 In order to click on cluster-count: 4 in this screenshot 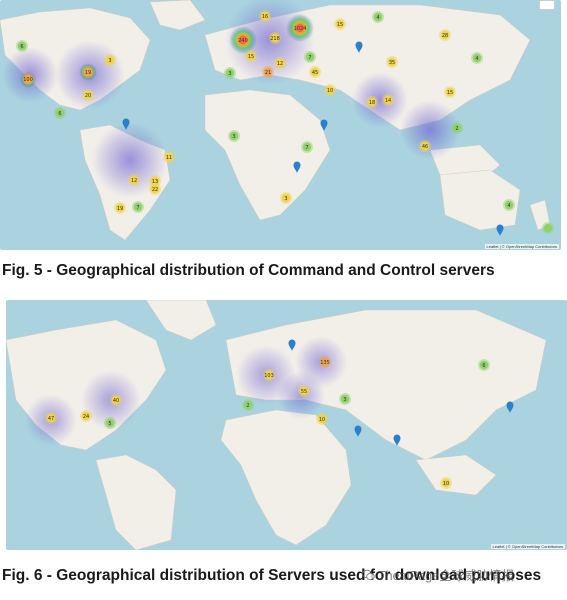, I will do `click(377, 18)`.